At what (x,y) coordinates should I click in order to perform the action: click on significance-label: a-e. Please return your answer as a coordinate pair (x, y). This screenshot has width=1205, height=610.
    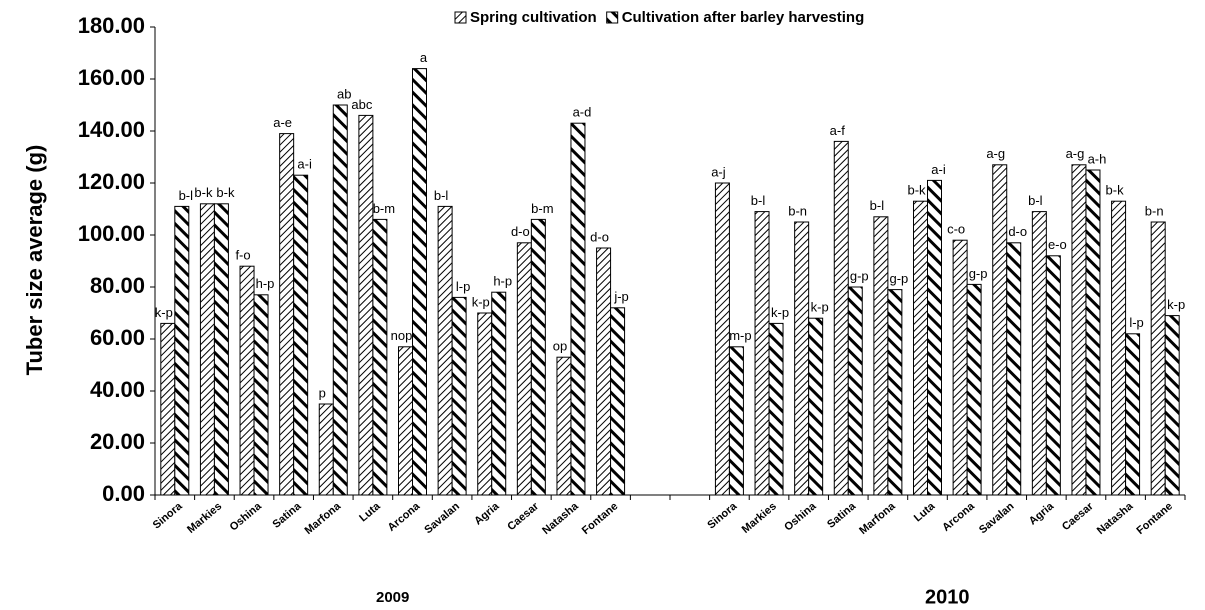
    Looking at the image, I should click on (282, 122).